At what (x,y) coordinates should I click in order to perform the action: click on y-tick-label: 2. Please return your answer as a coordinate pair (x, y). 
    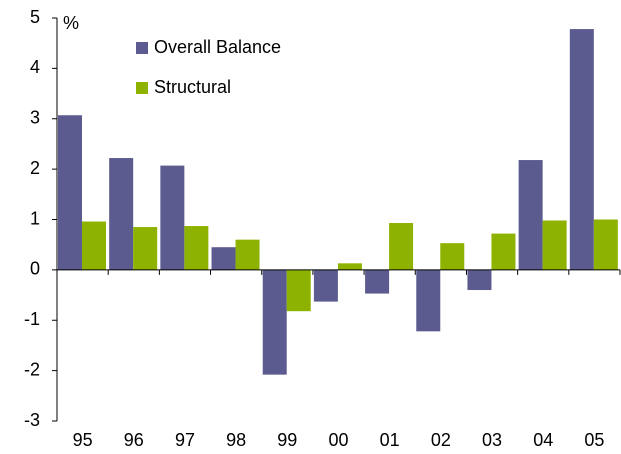
    Looking at the image, I should click on (35, 168).